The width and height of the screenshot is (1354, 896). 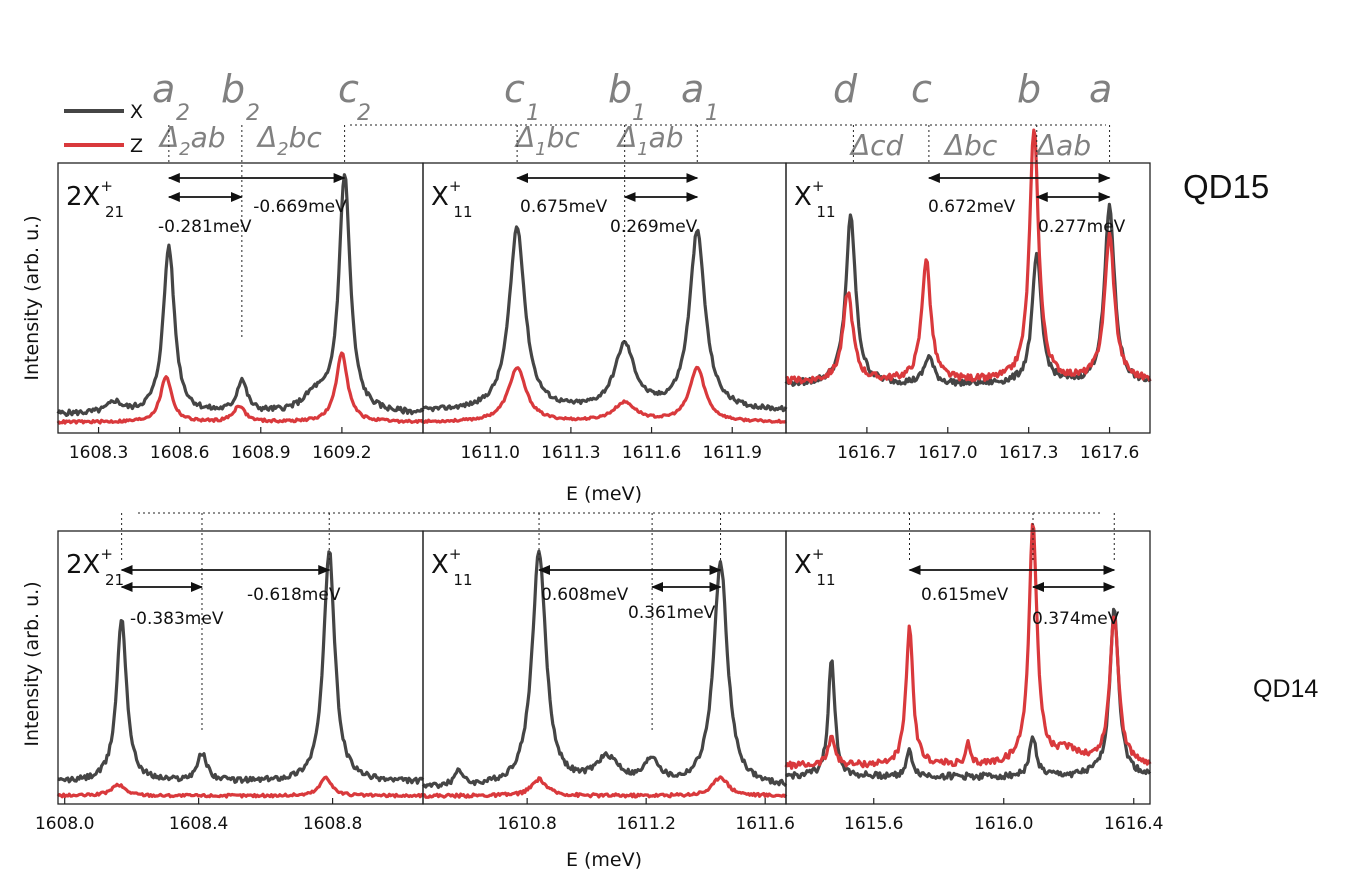 I want to click on peak-label-d: d, so click(x=845, y=89).